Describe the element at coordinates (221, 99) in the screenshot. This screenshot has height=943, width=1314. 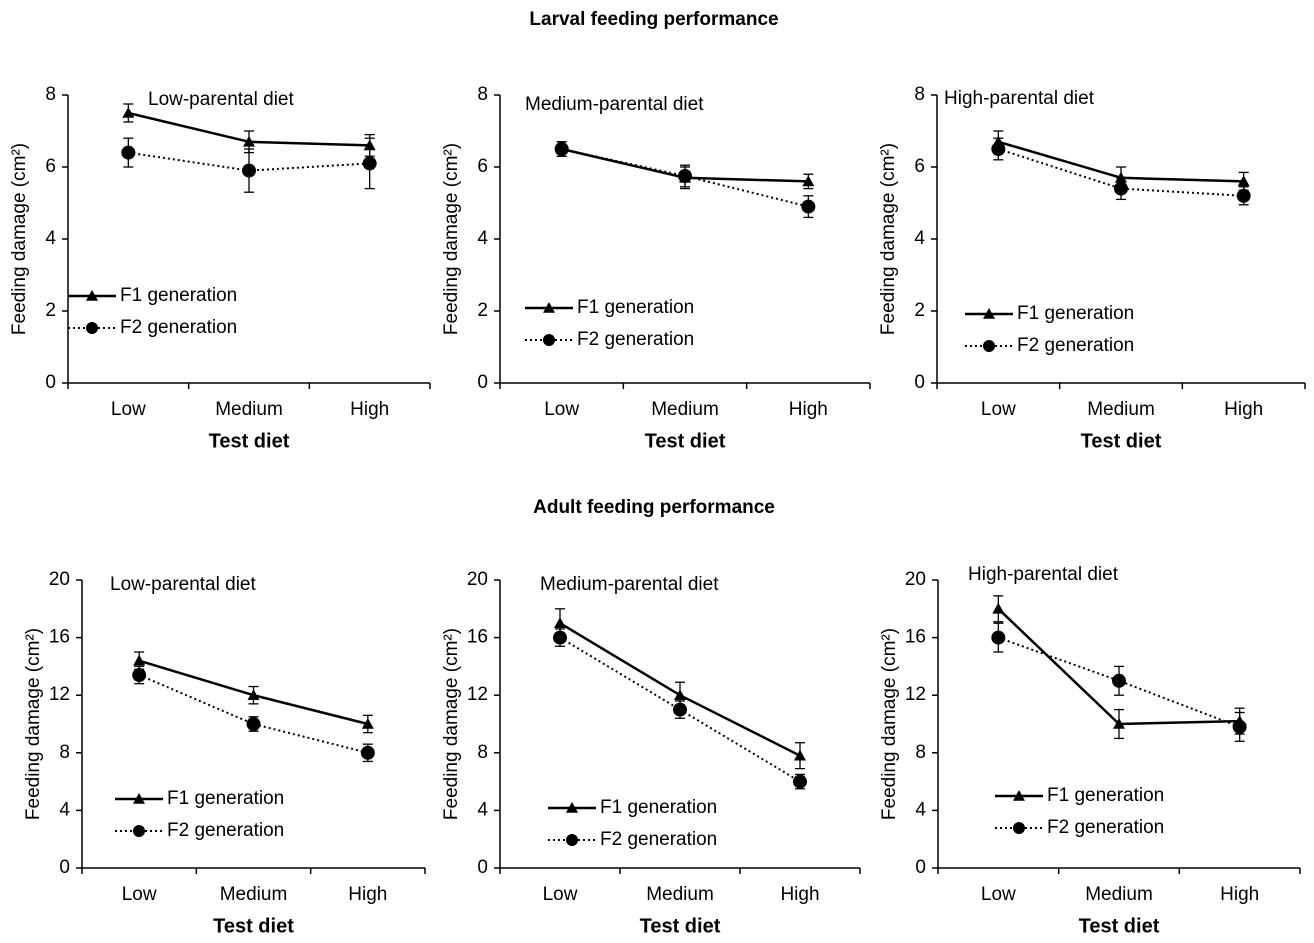
I see `panel-title: Low-parental diet` at that location.